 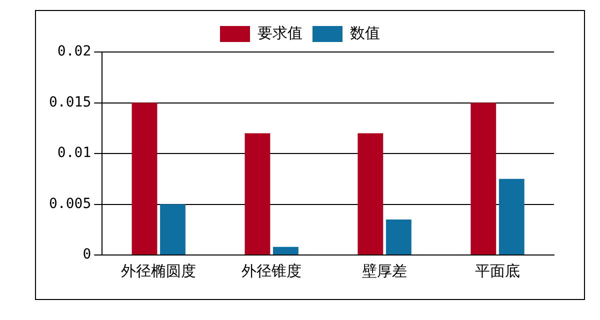 I want to click on x-tick-label: 外径锥度, so click(x=272, y=271).